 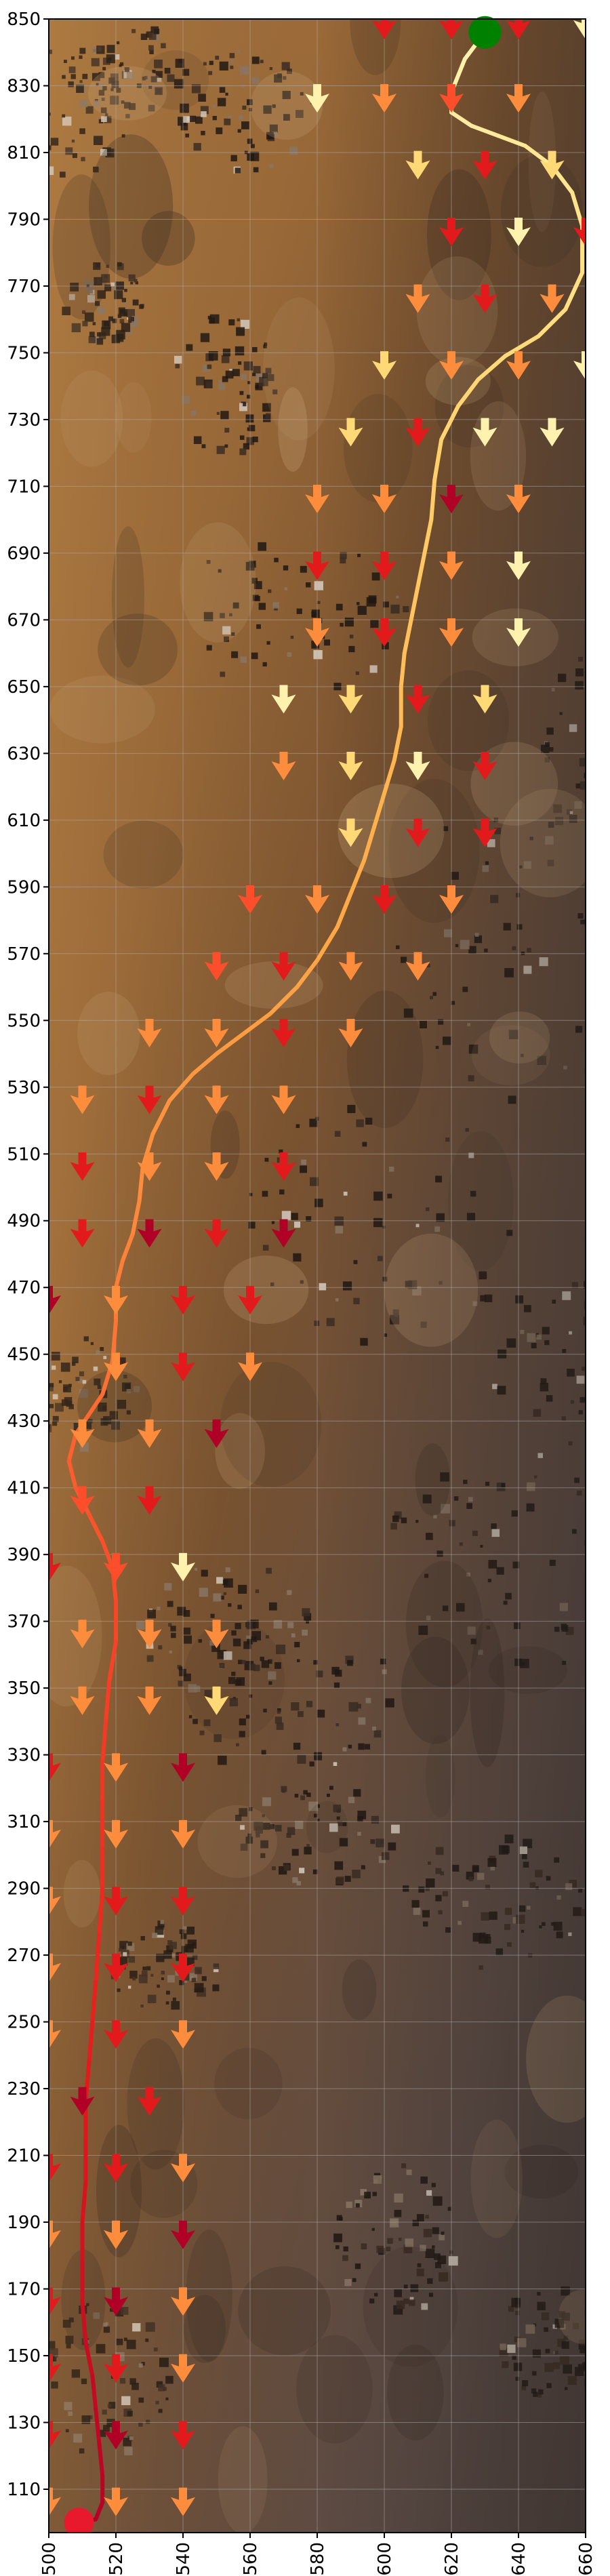 What do you see at coordinates (24, 353) in the screenshot?
I see `y-tick-label: 750` at bounding box center [24, 353].